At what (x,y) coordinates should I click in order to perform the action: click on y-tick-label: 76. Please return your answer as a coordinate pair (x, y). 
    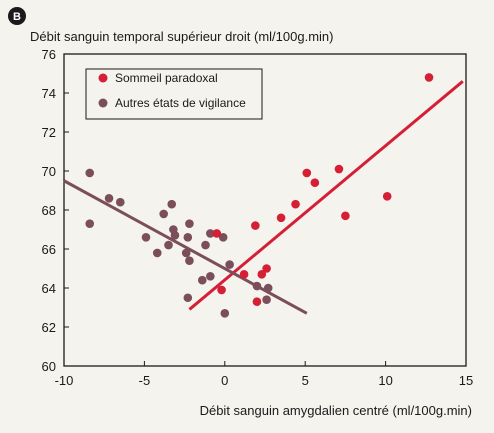
    Looking at the image, I should click on (49, 54).